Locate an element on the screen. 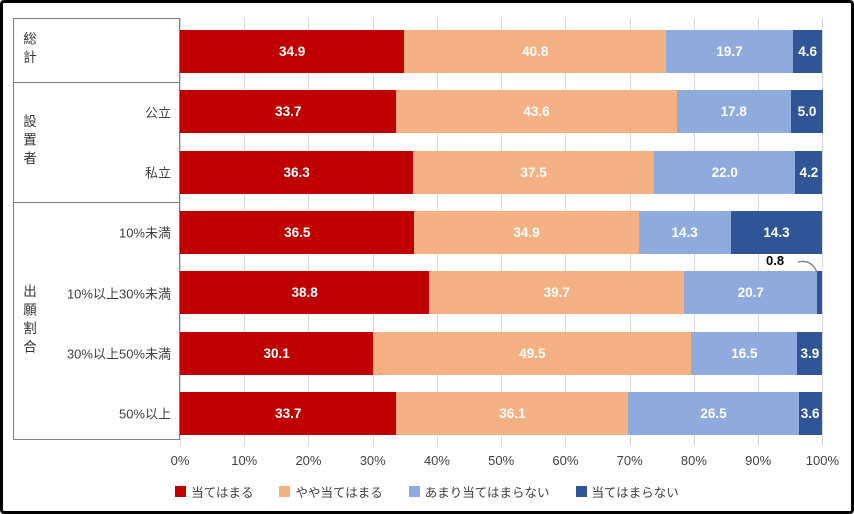 This screenshot has height=514, width=854. segment-value-label: 39.7 is located at coordinates (556, 293).